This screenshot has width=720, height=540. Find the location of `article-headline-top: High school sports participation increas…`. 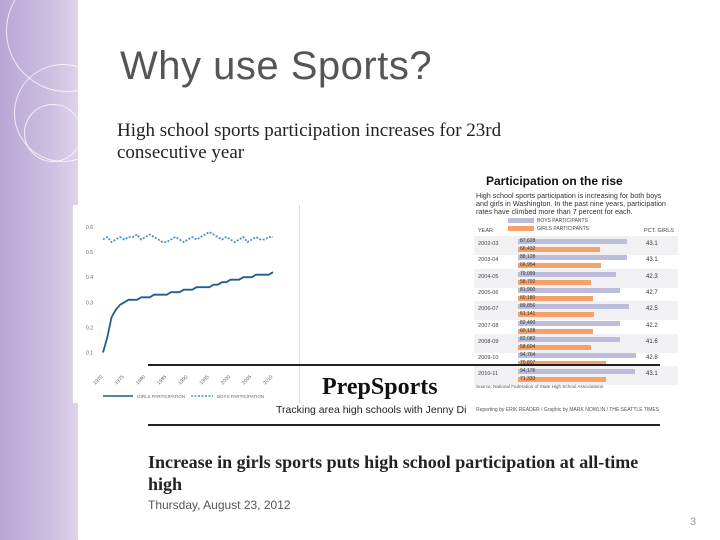

article-headline-top: High school sports participation increas… is located at coordinates (309, 141).